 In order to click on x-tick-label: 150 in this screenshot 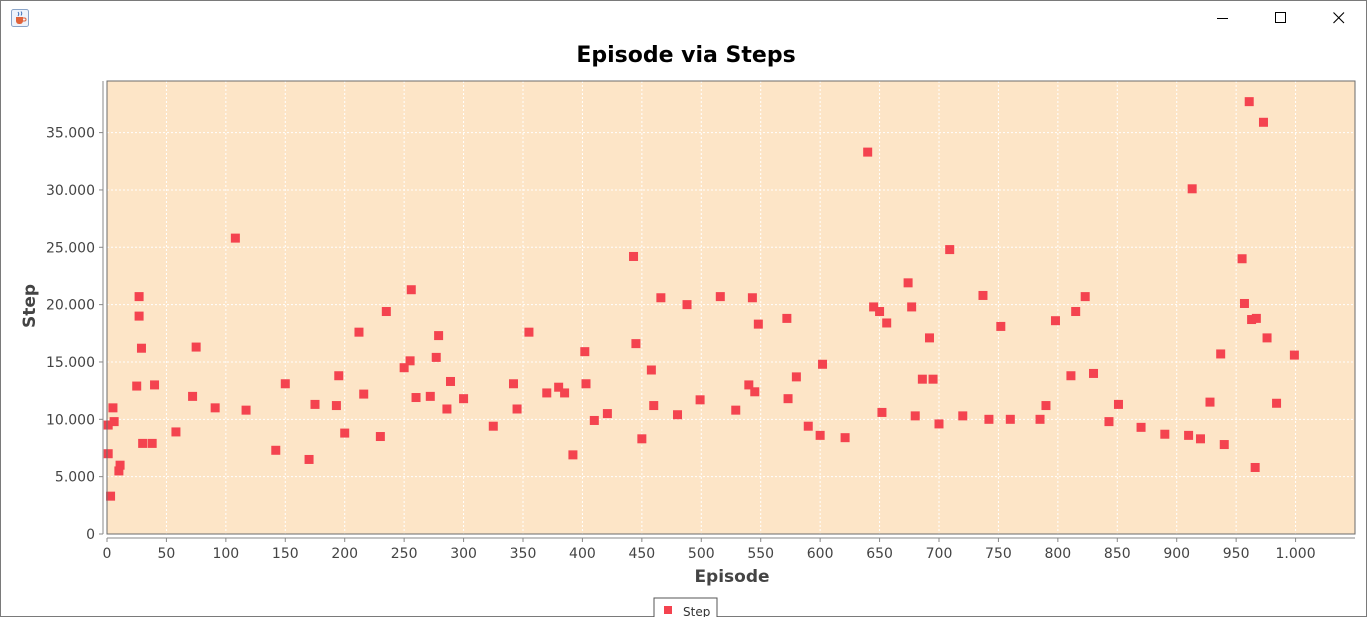, I will do `click(285, 554)`.